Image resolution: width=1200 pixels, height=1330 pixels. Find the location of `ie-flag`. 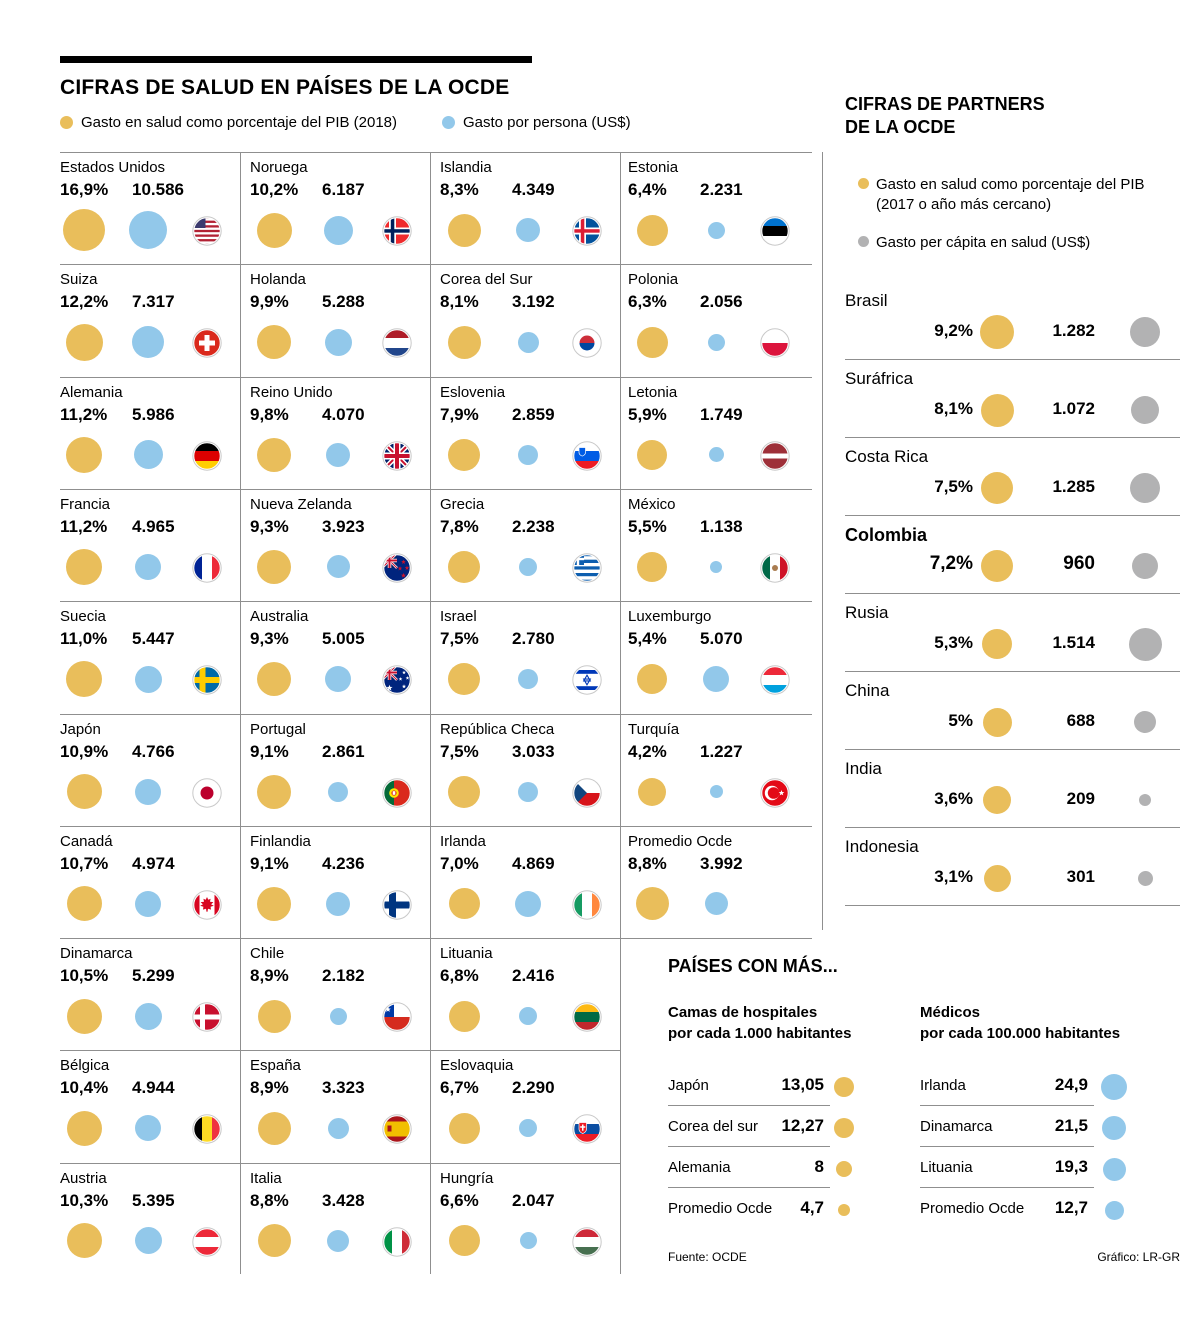

ie-flag is located at coordinates (587, 905).